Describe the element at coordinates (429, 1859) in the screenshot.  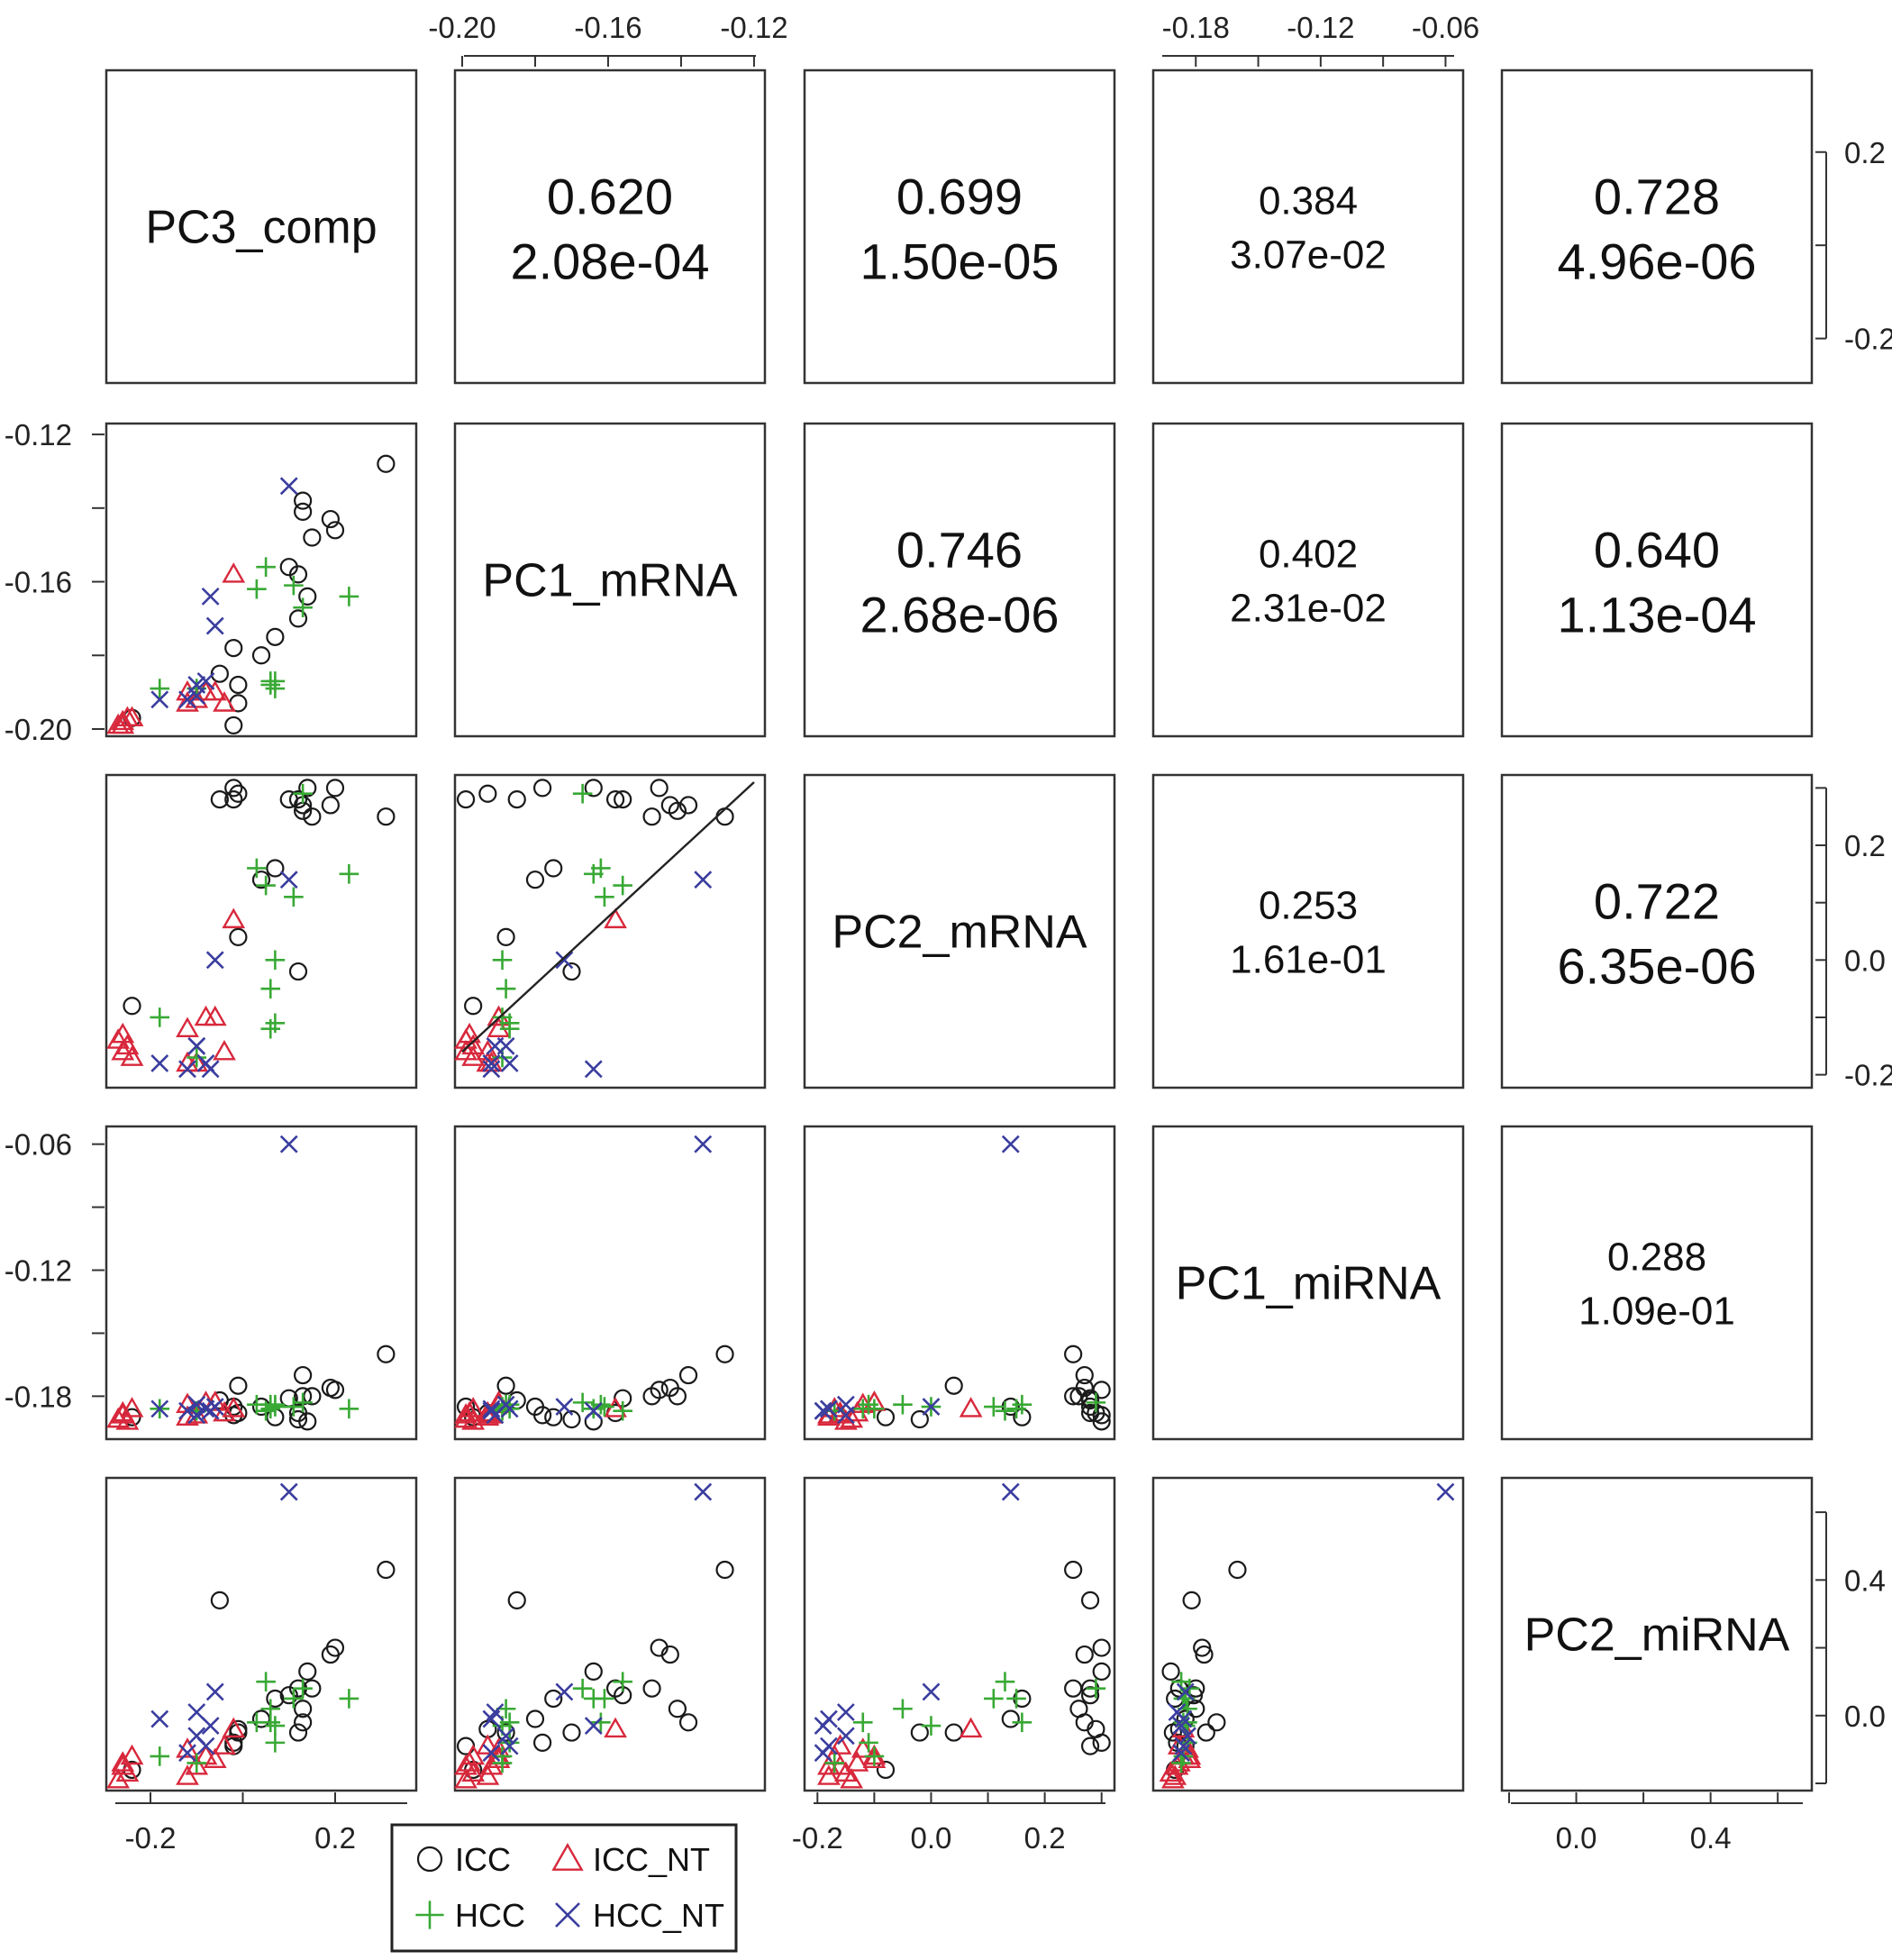
I see `legend-marker-icc` at that location.